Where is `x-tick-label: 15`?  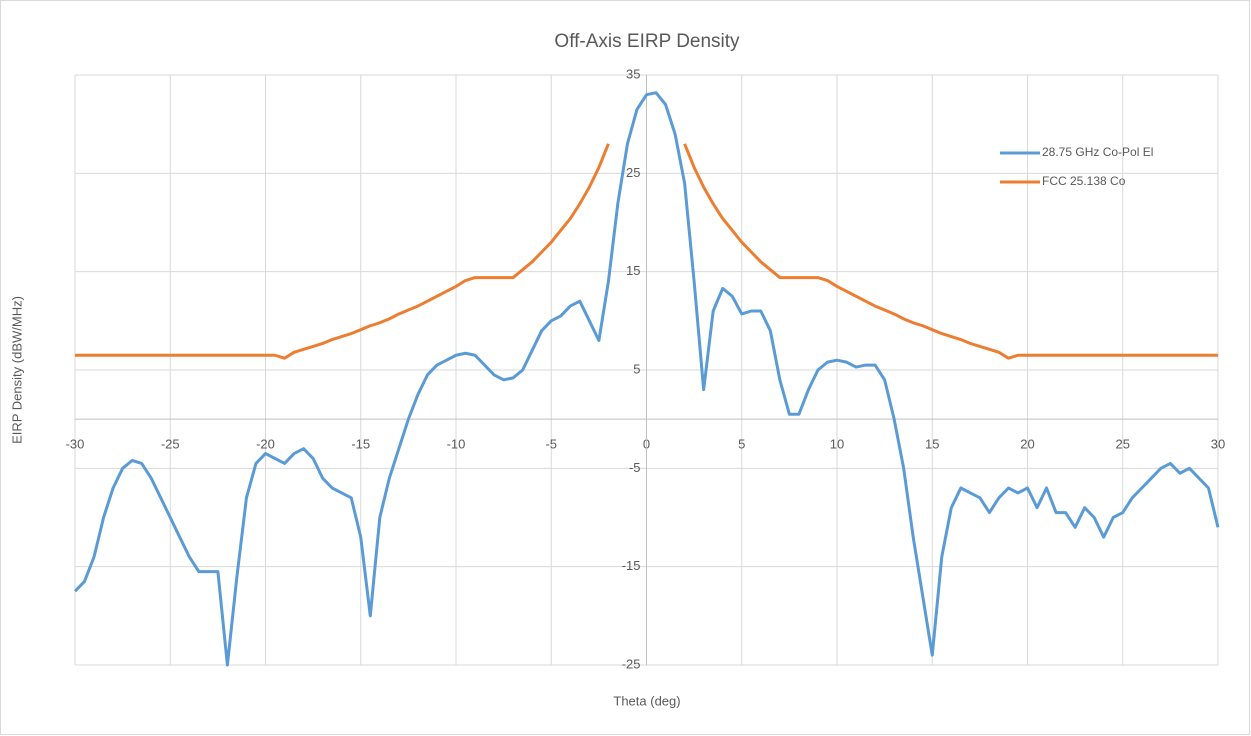 x-tick-label: 15 is located at coordinates (932, 444).